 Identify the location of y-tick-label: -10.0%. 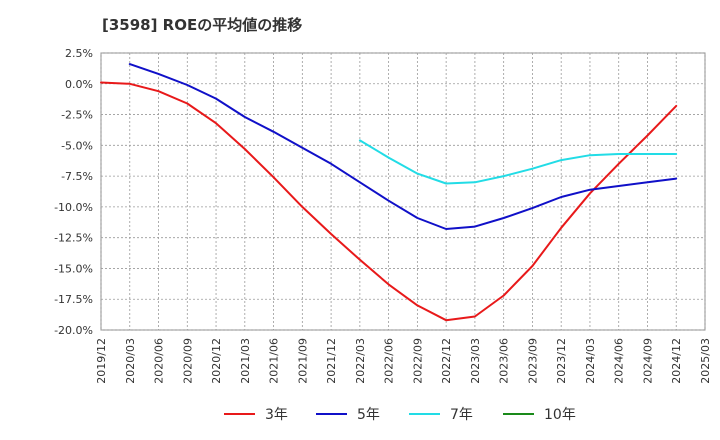
(73, 207).